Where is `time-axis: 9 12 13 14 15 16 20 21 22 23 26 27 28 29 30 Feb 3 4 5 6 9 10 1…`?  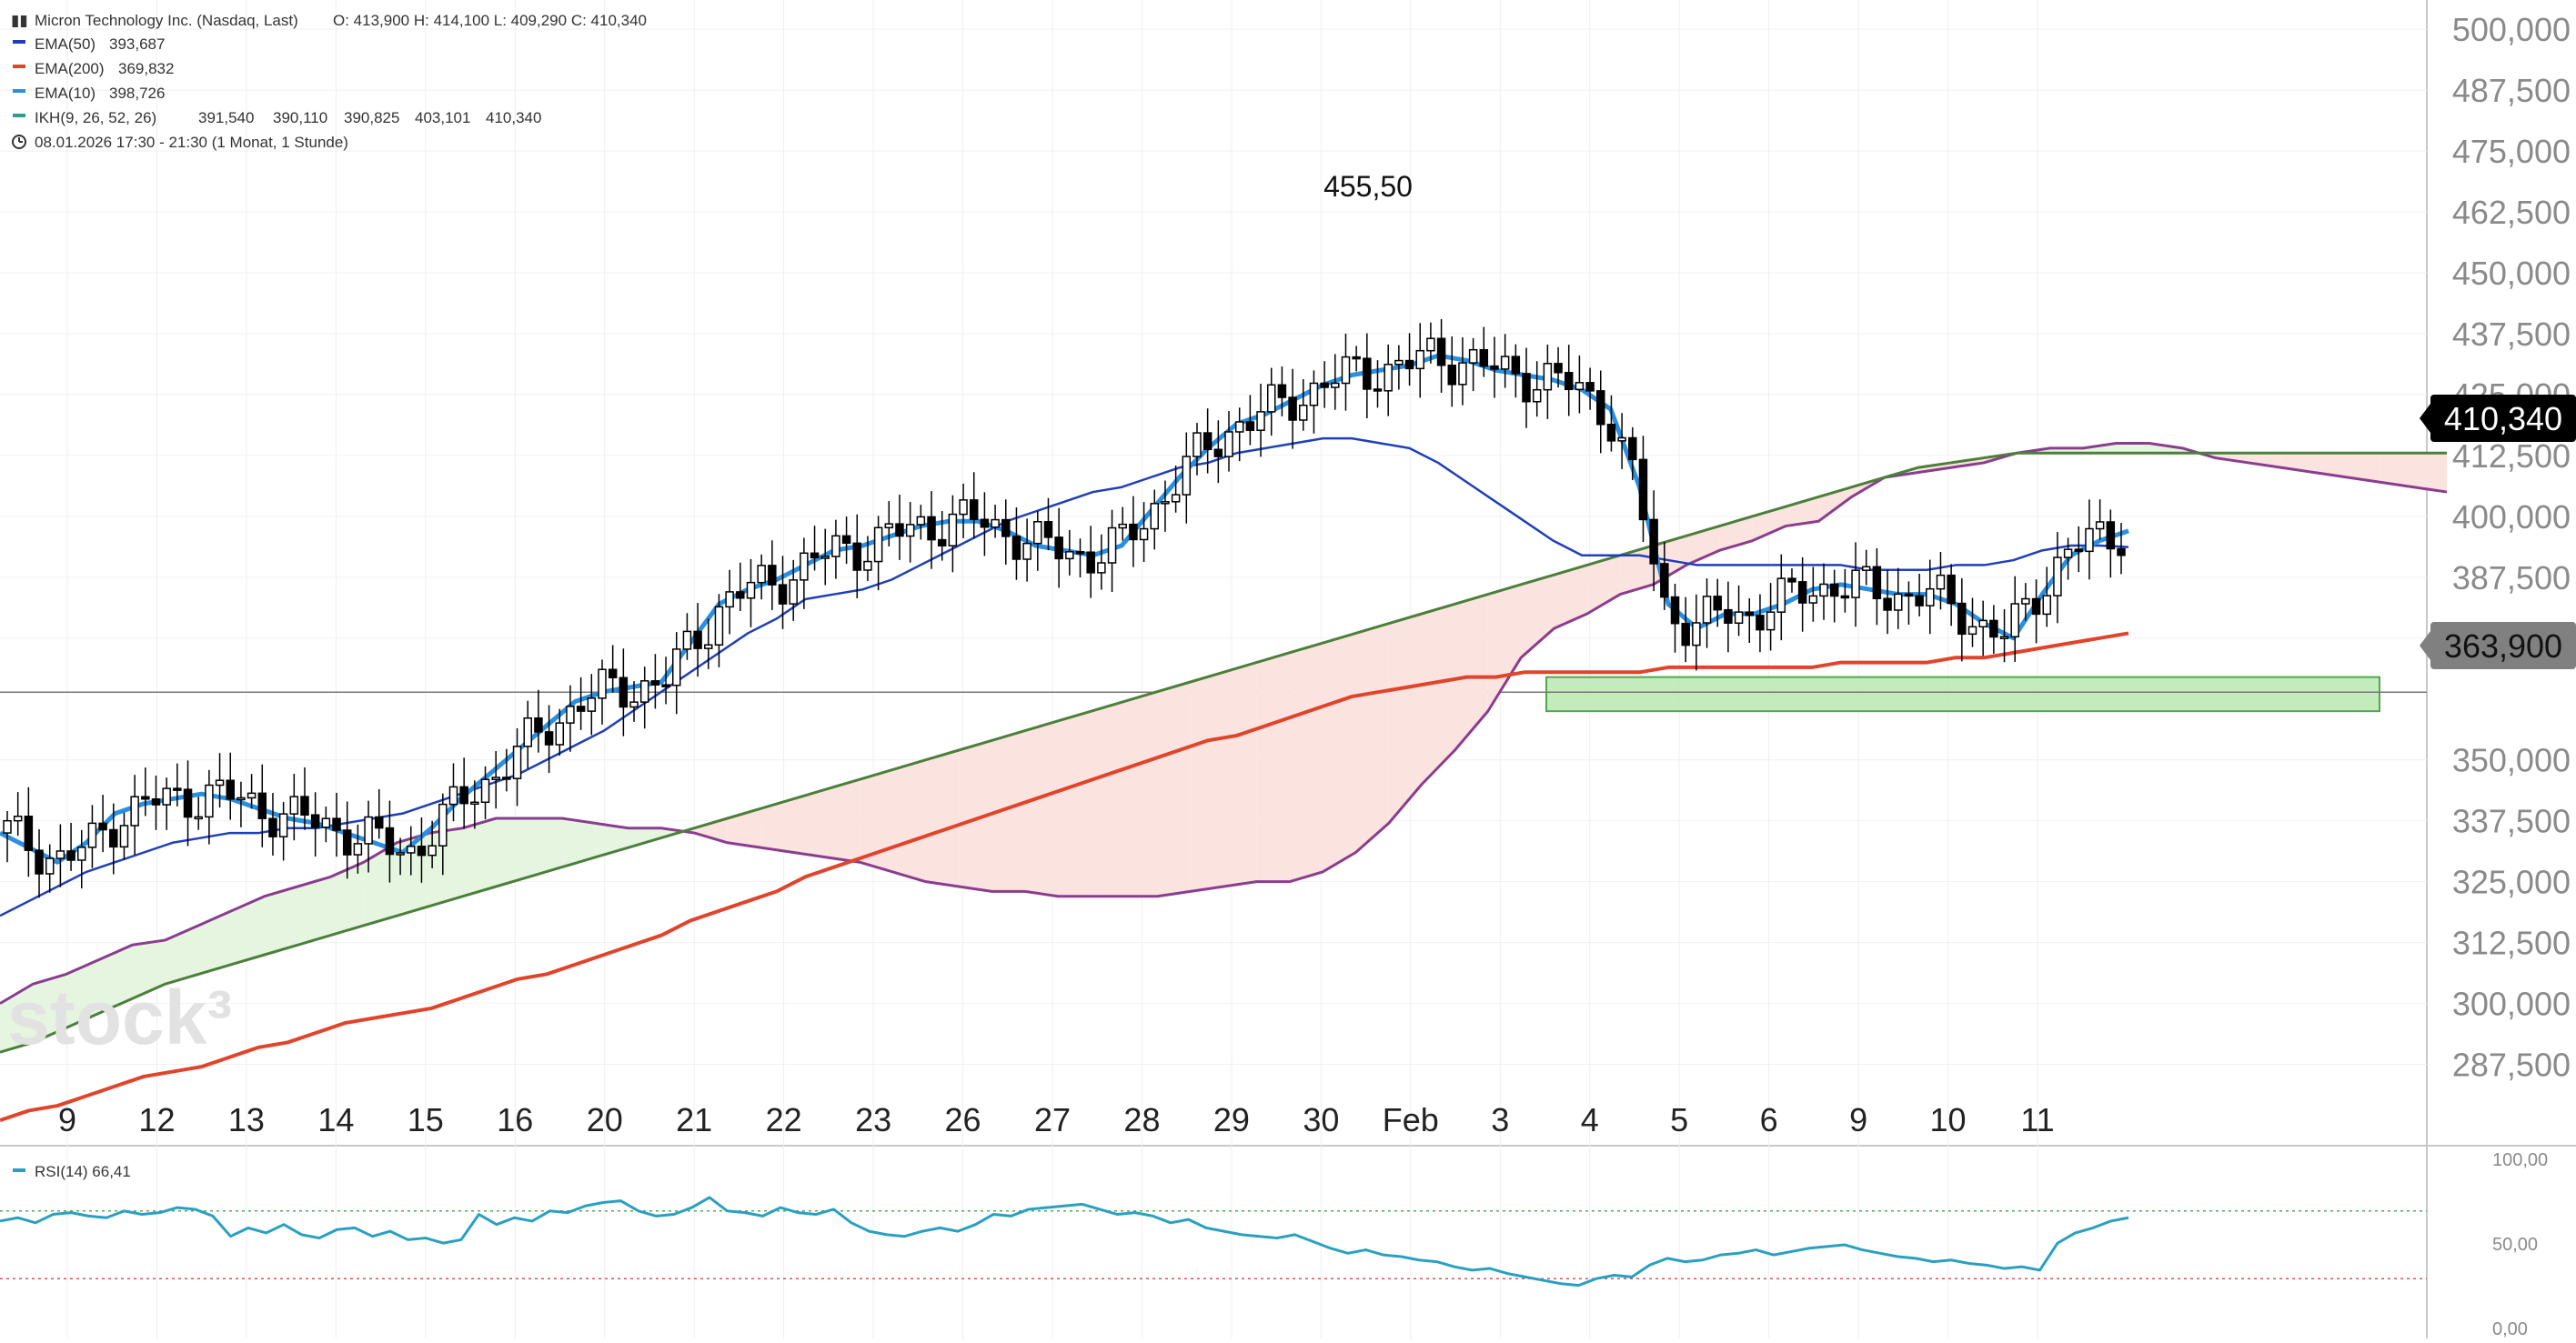 time-axis: 9 12 13 14 15 16 20 21 22 23 26 27 28 29 30 Feb 3 4 5 6 9 10 1… is located at coordinates (1056, 1119).